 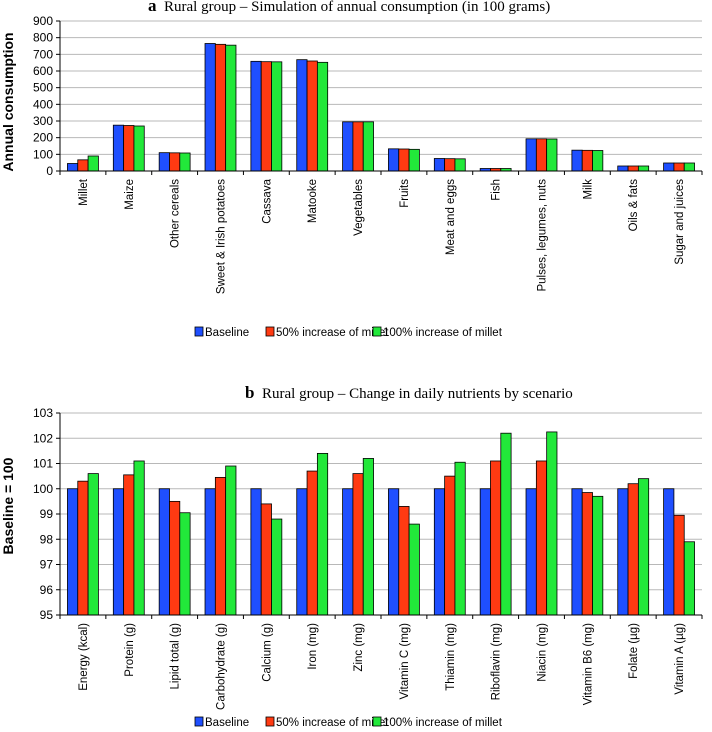 What do you see at coordinates (377, 721) in the screenshot?
I see `legend-swatch-millet100` at bounding box center [377, 721].